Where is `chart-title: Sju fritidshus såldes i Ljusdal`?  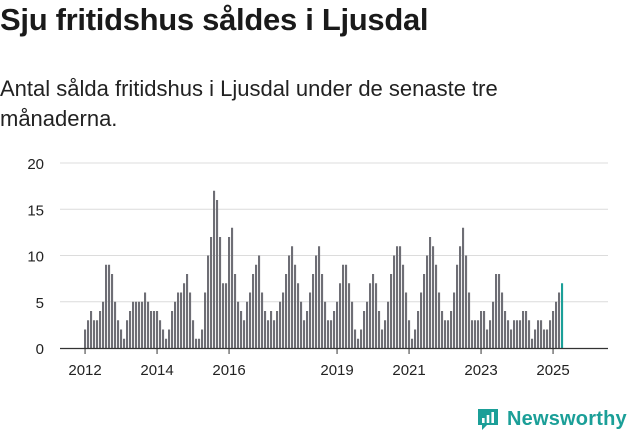 chart-title: Sju fritidshus såldes i Ljusdal is located at coordinates (214, 19).